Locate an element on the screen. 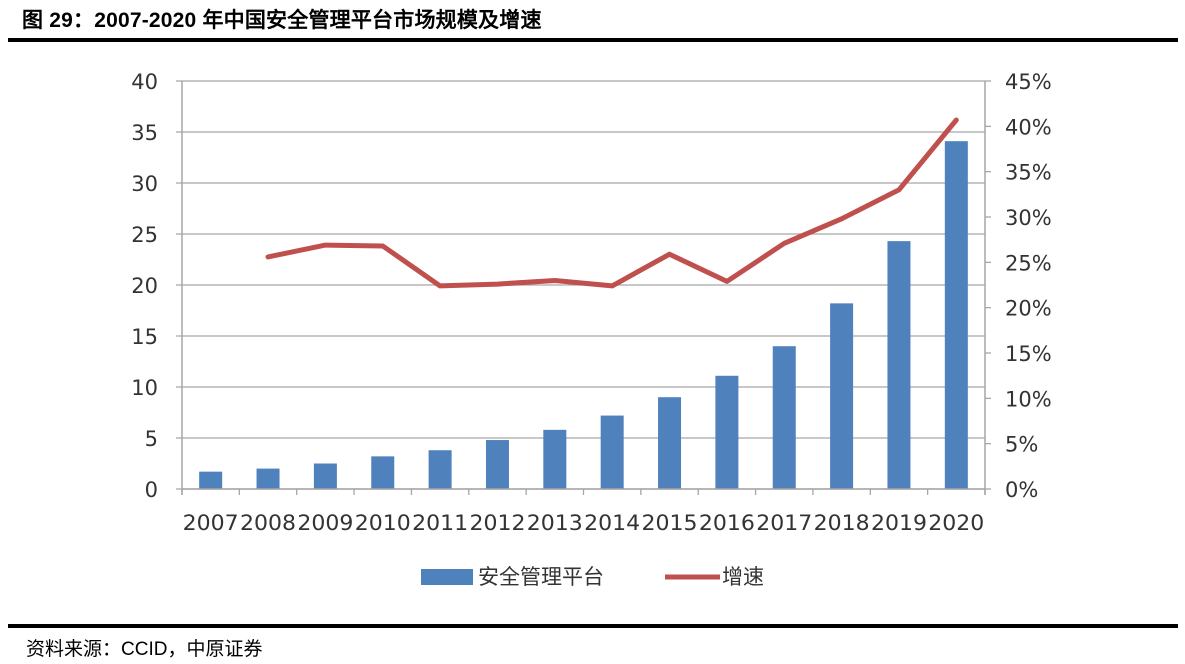 This screenshot has width=1185, height=664. x-tick-label: 2007 is located at coordinates (211, 523).